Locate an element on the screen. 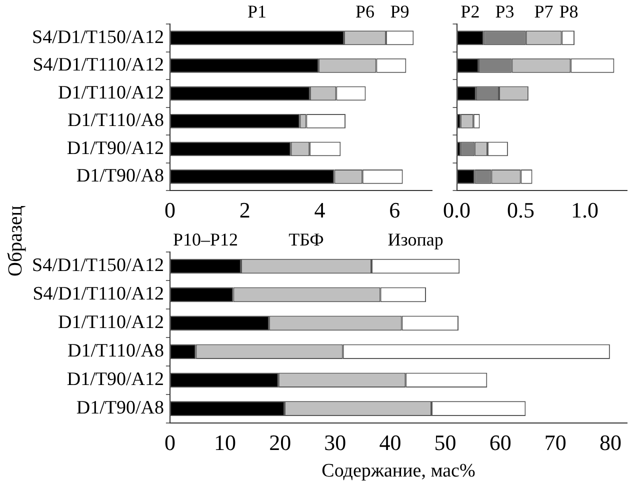  x-tick-label: 80 is located at coordinates (610, 442).